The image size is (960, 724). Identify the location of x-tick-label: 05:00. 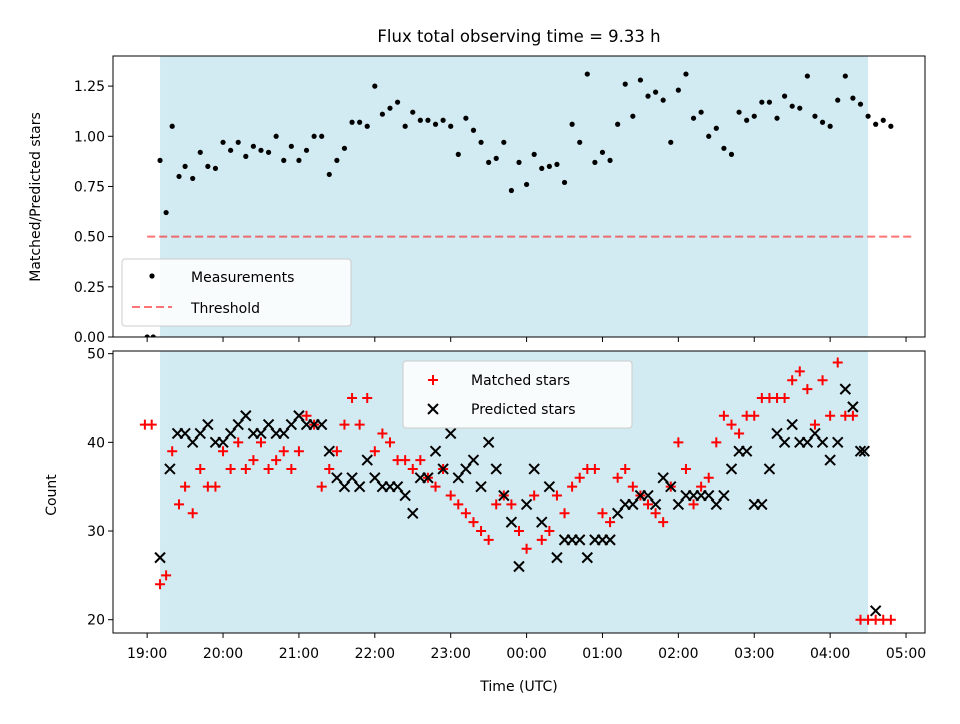
(906, 654).